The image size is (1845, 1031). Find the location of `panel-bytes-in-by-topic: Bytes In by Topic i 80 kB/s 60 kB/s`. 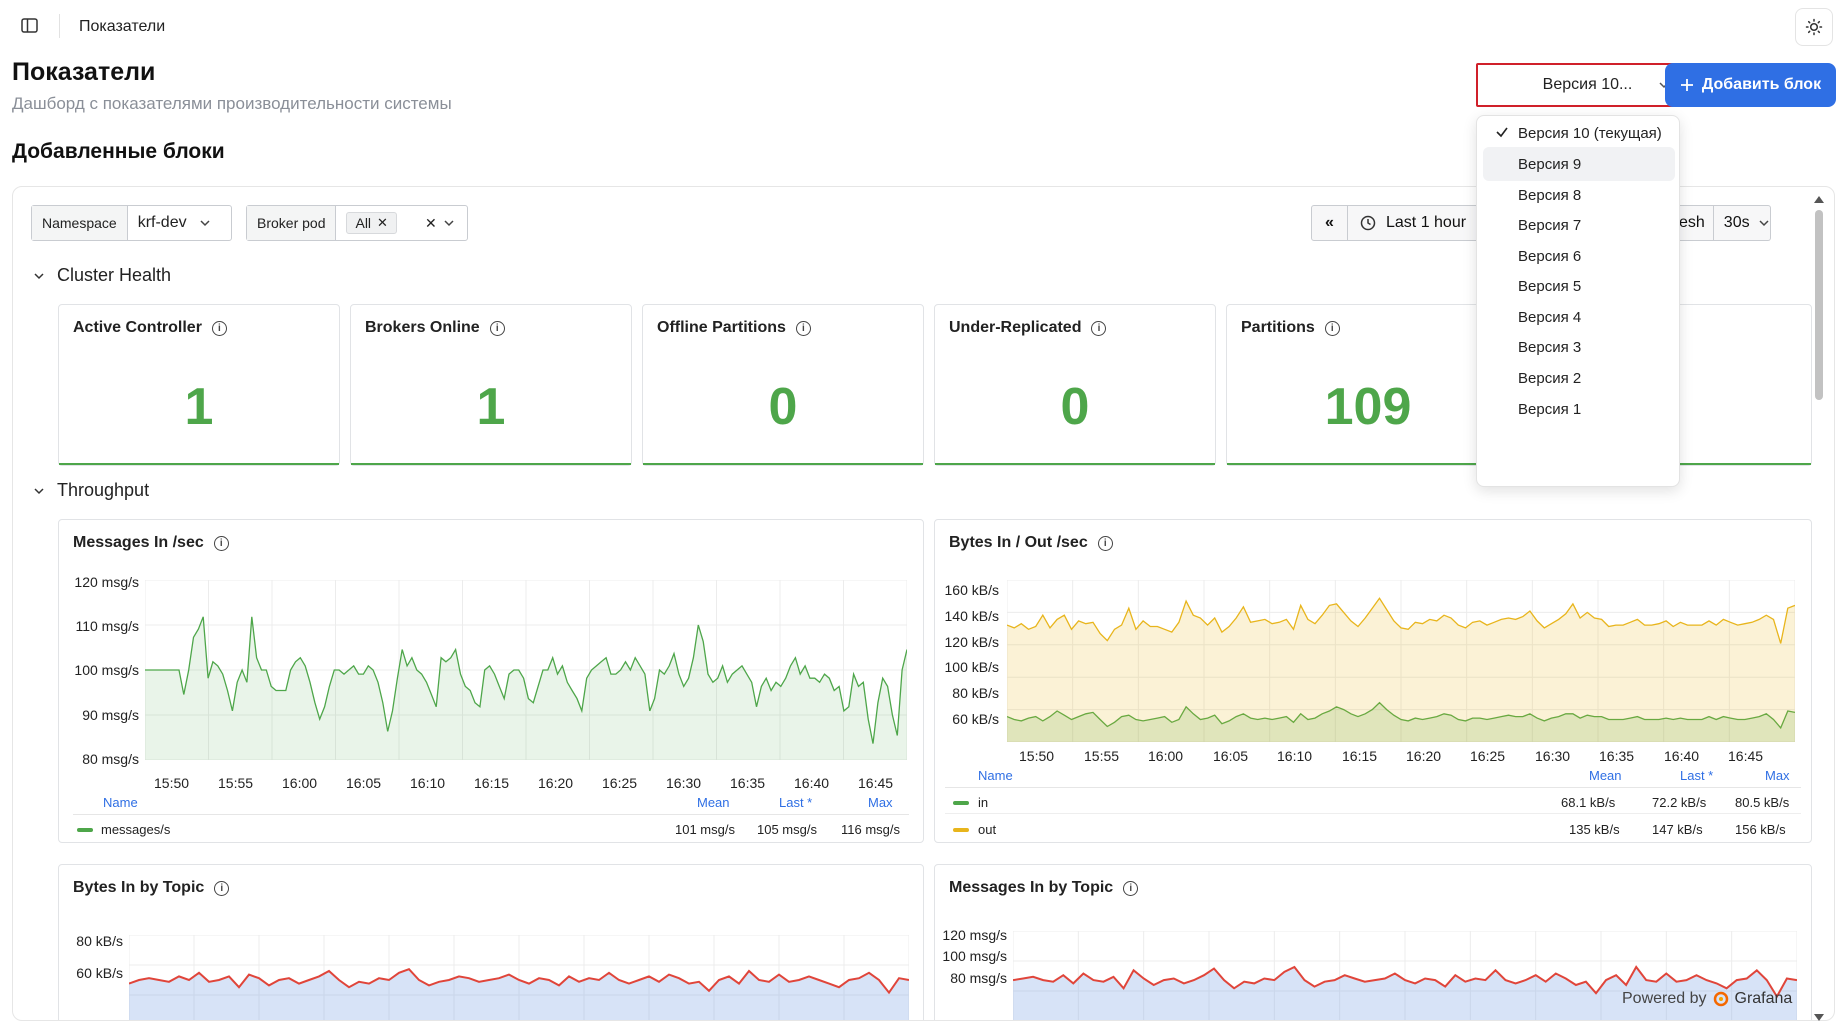

panel-bytes-in-by-topic: Bytes In by Topic i 80 kB/s 60 kB/s is located at coordinates (491, 942).